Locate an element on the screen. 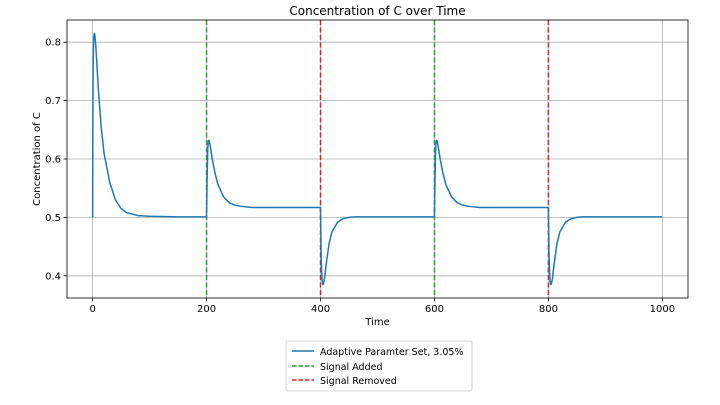  x-axis-label: Time is located at coordinates (376, 322).